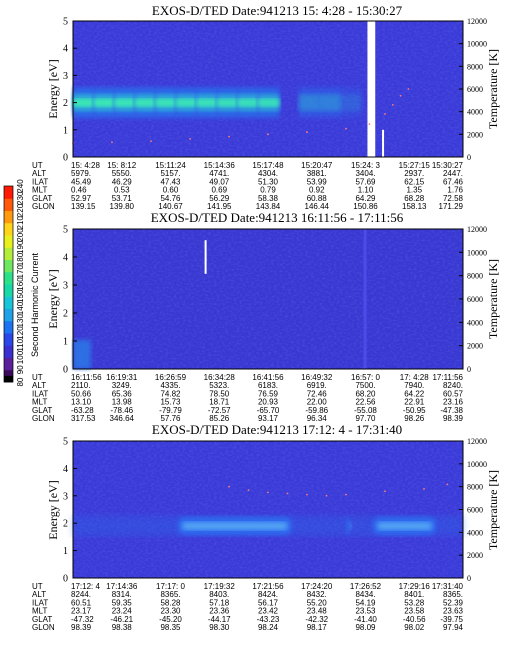 The height and width of the screenshot is (649, 505). I want to click on ephemeris-cell: 60.57, so click(453, 393).